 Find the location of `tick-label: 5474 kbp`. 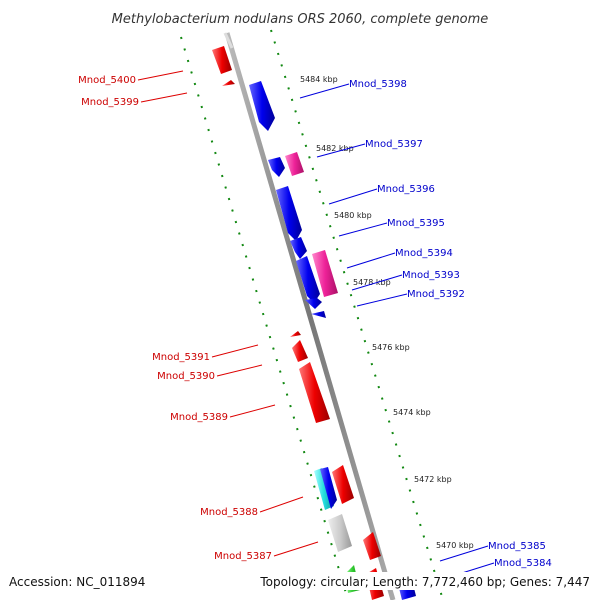

tick-label: 5474 kbp is located at coordinates (412, 412).